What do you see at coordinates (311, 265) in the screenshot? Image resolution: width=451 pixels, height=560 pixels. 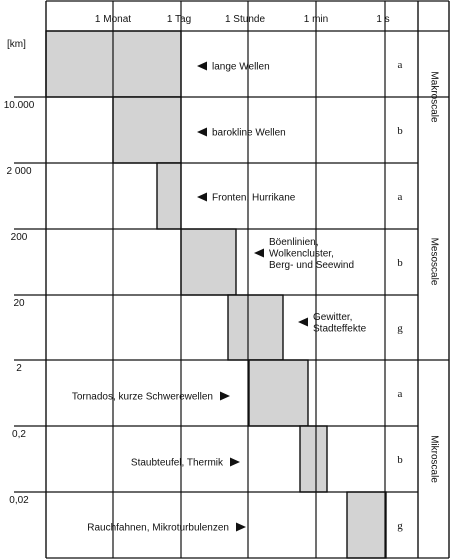 I see `phenomenon-line: Berg- und Seewind` at bounding box center [311, 265].